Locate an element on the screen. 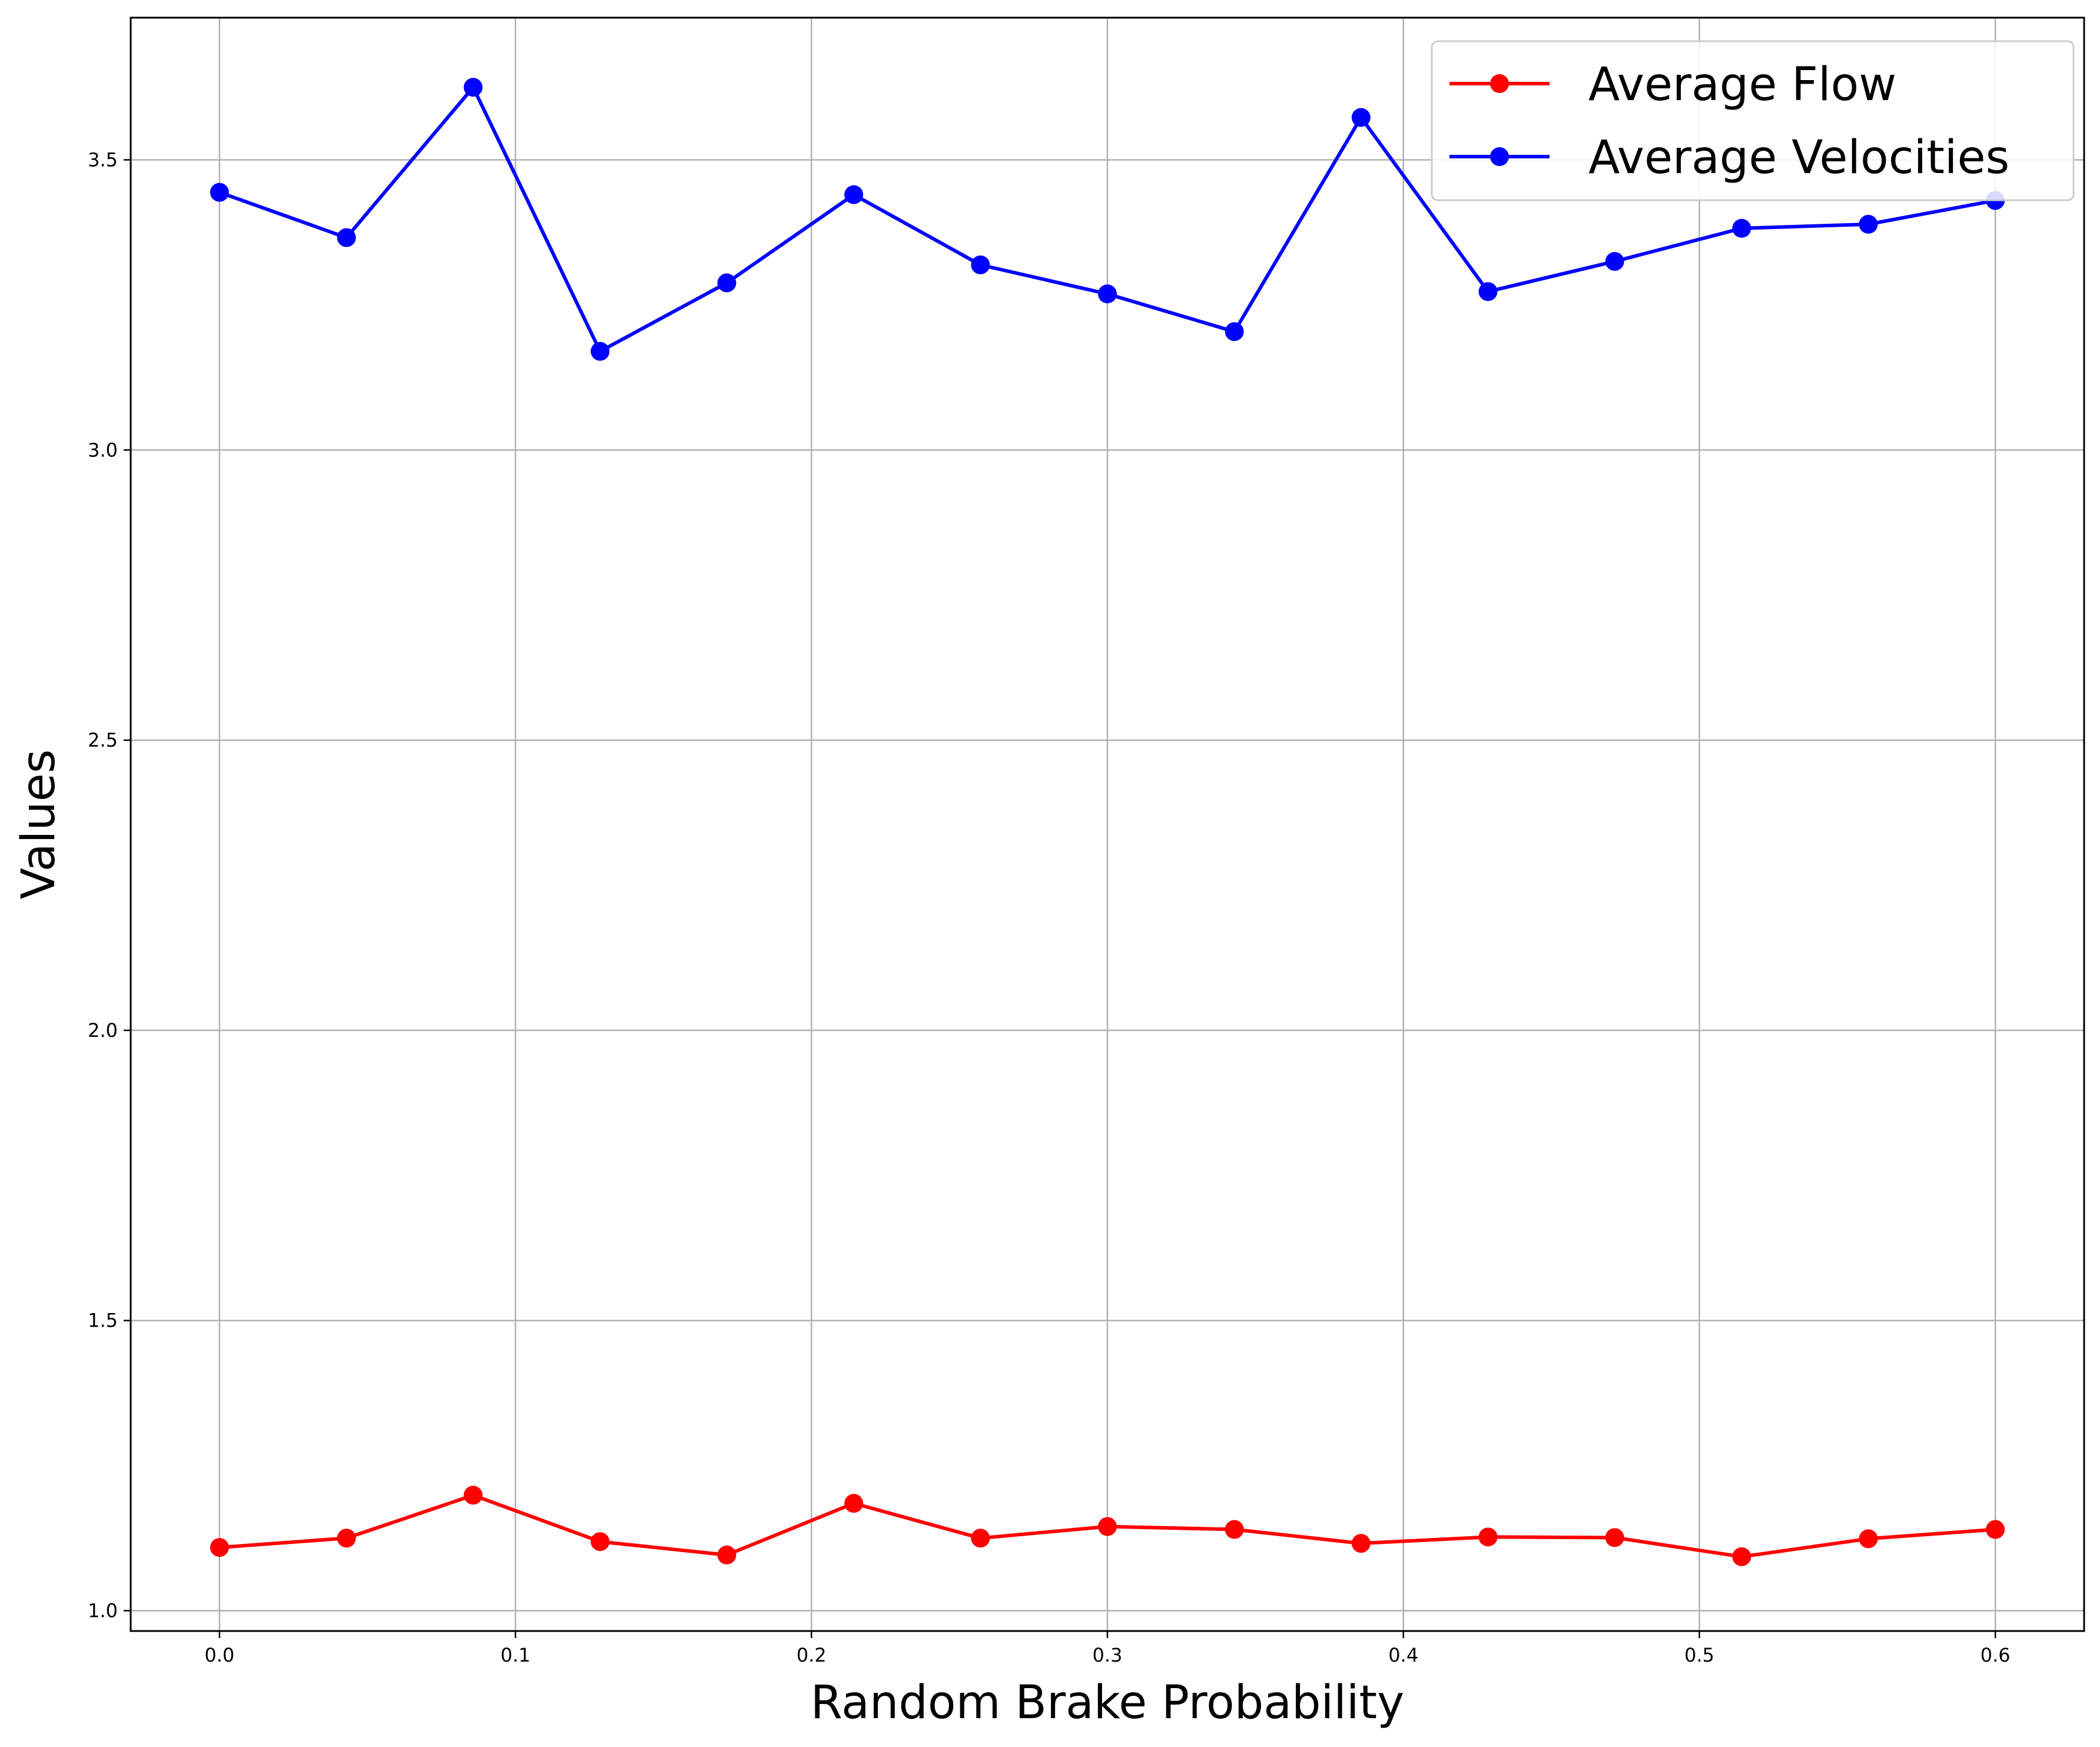 The image size is (2100, 1747). legend-frame is located at coordinates (1753, 121).